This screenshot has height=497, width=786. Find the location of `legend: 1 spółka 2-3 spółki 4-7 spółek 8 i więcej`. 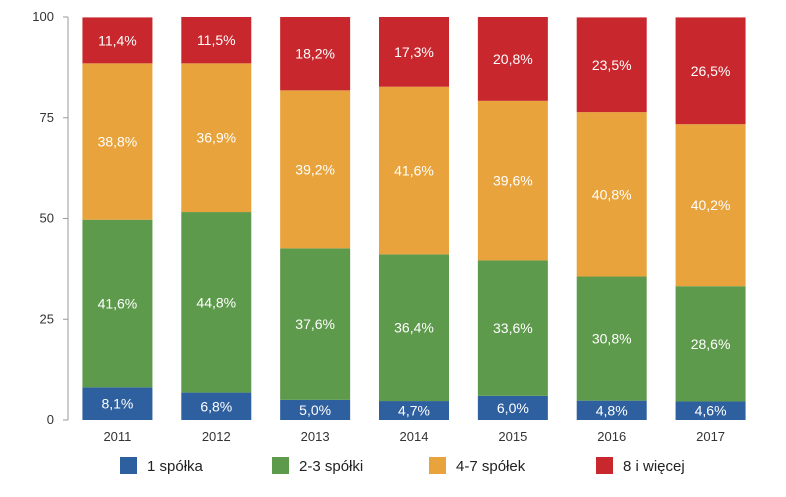

legend: 1 spółka 2-3 spółki 4-7 spółek 8 i więcej is located at coordinates (402, 466).